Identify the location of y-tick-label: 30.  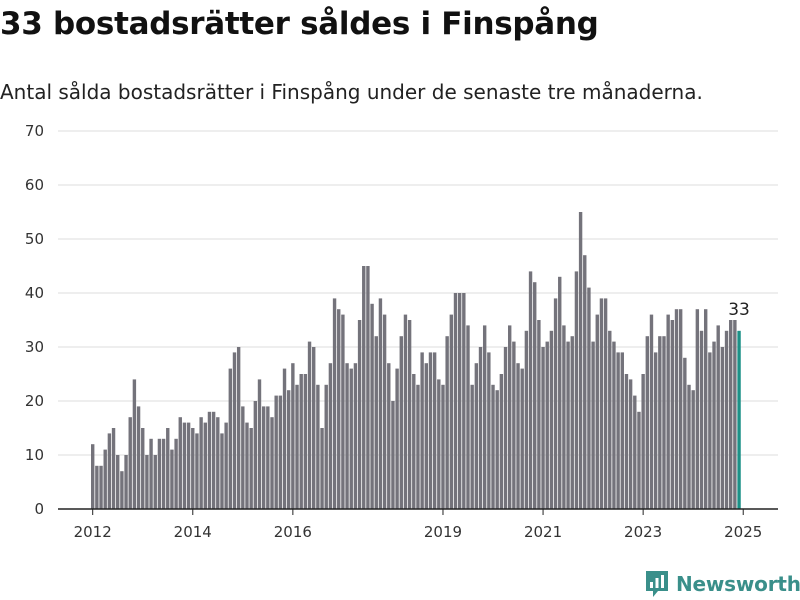
(34, 347).